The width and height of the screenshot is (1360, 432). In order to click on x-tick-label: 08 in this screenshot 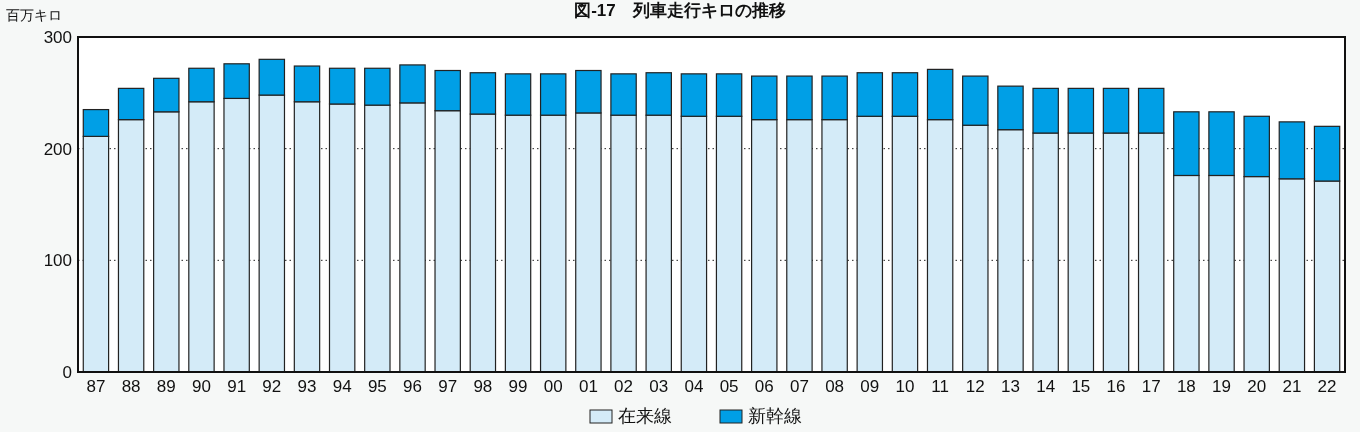, I will do `click(835, 386)`.